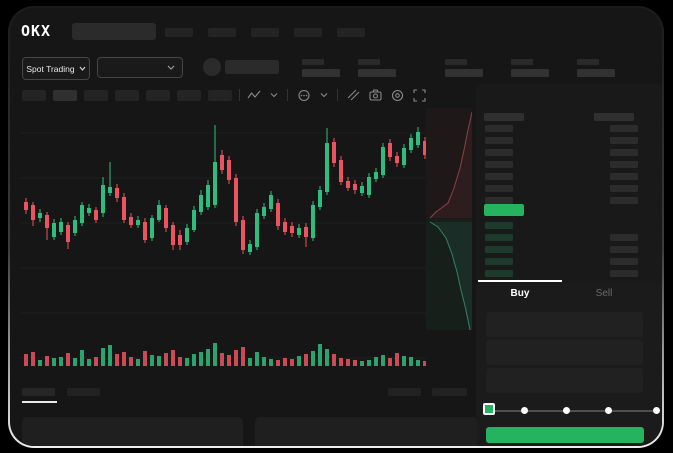 The image size is (673, 453). I want to click on nav-items, so click(265, 32).